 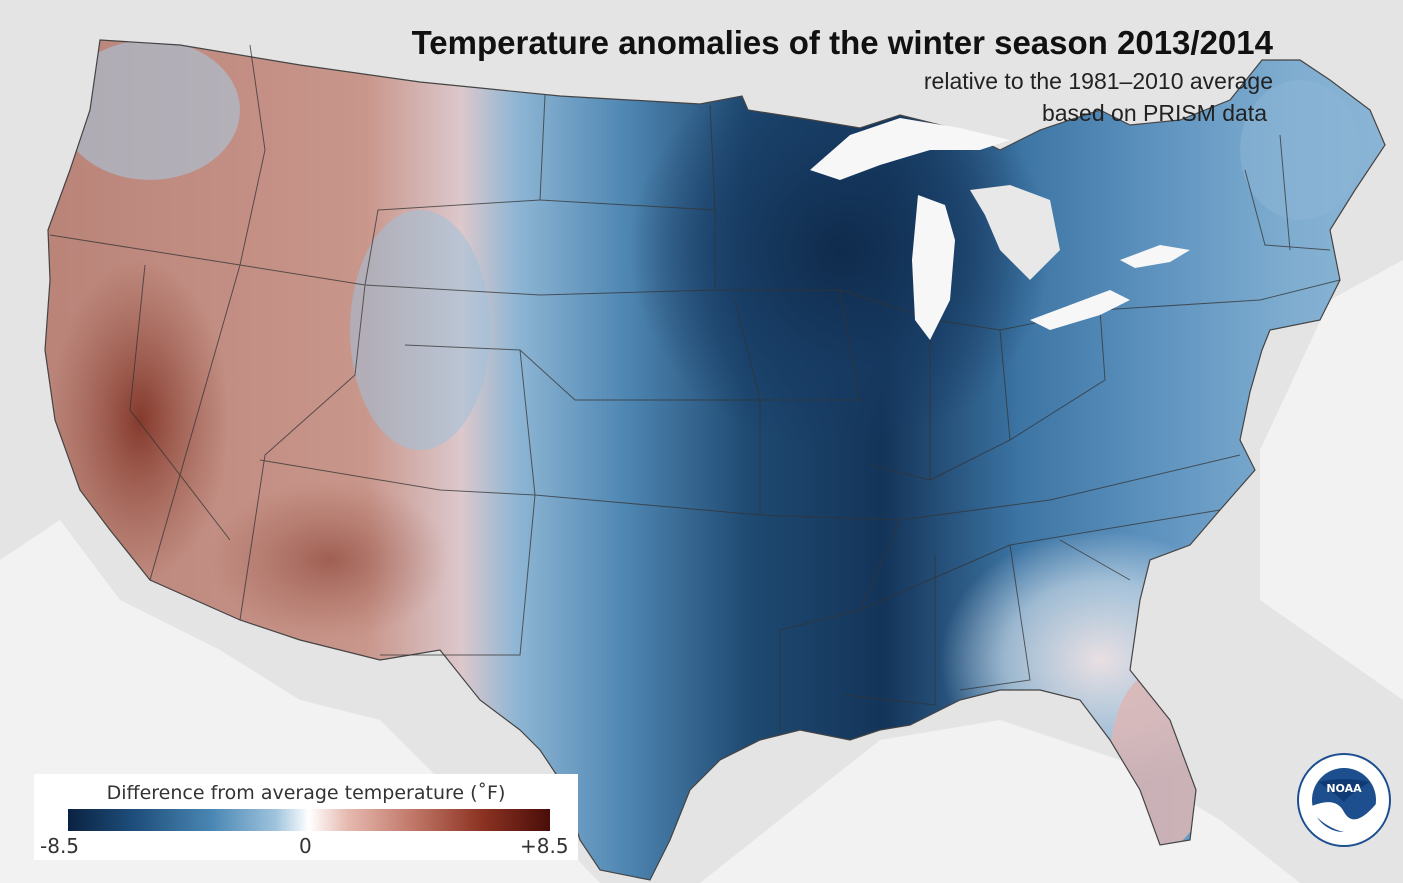 What do you see at coordinates (1300, 150) in the screenshot?
I see `cool-region-new-england` at bounding box center [1300, 150].